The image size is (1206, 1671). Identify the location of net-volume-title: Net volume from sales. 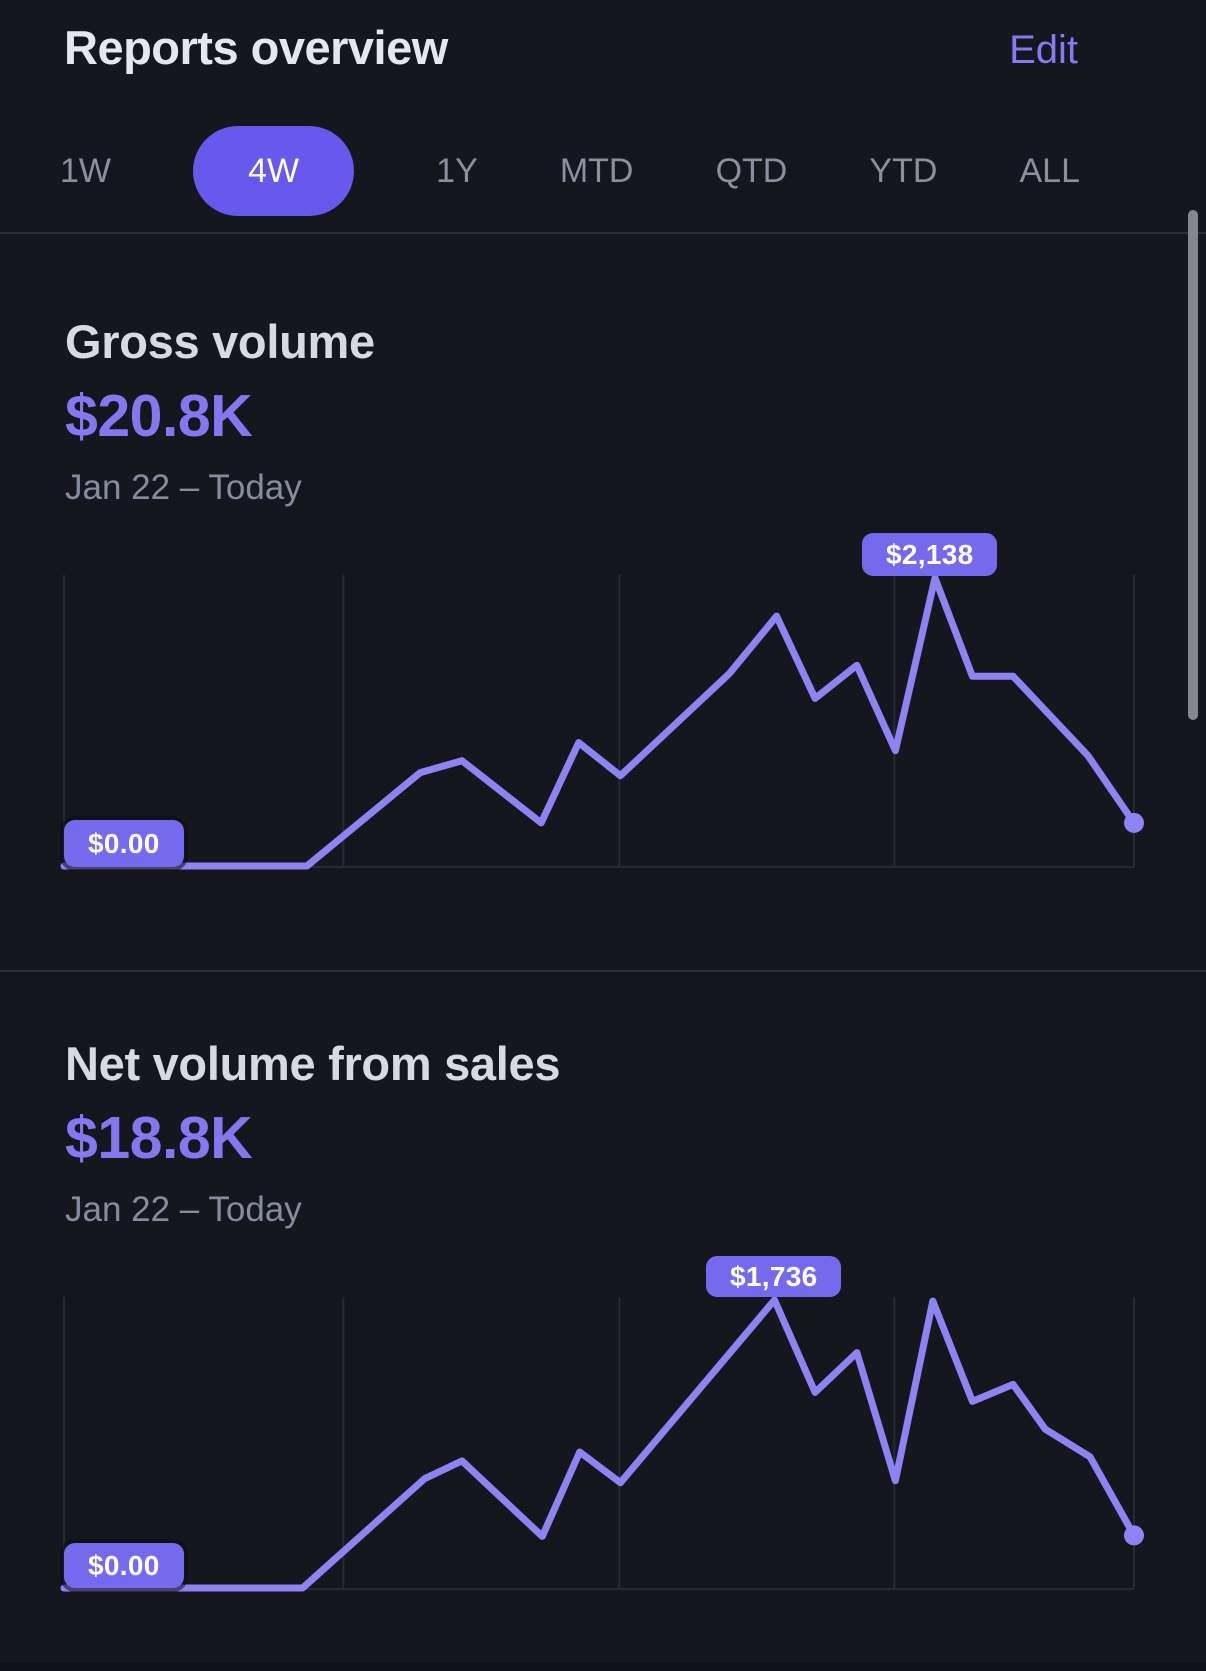
(313, 1063).